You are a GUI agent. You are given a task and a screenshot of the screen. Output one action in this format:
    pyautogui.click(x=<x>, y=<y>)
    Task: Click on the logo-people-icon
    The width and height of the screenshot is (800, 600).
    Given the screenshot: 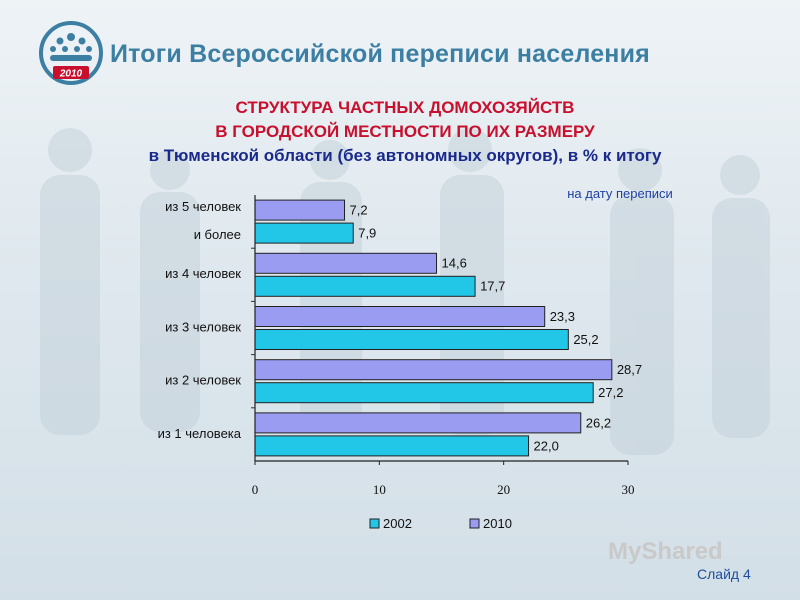 What is the action you would take?
    pyautogui.click(x=71, y=47)
    